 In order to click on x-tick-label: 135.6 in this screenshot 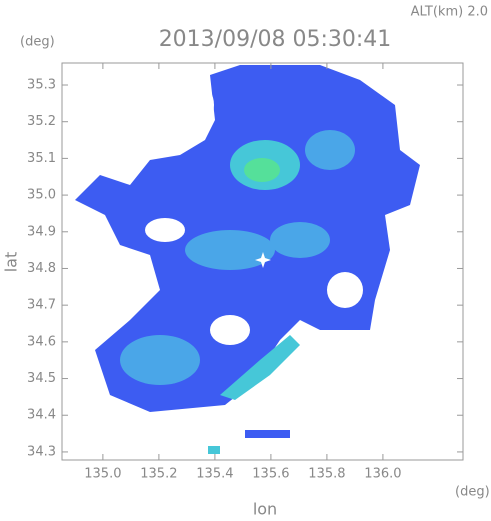, I will do `click(270, 474)`.